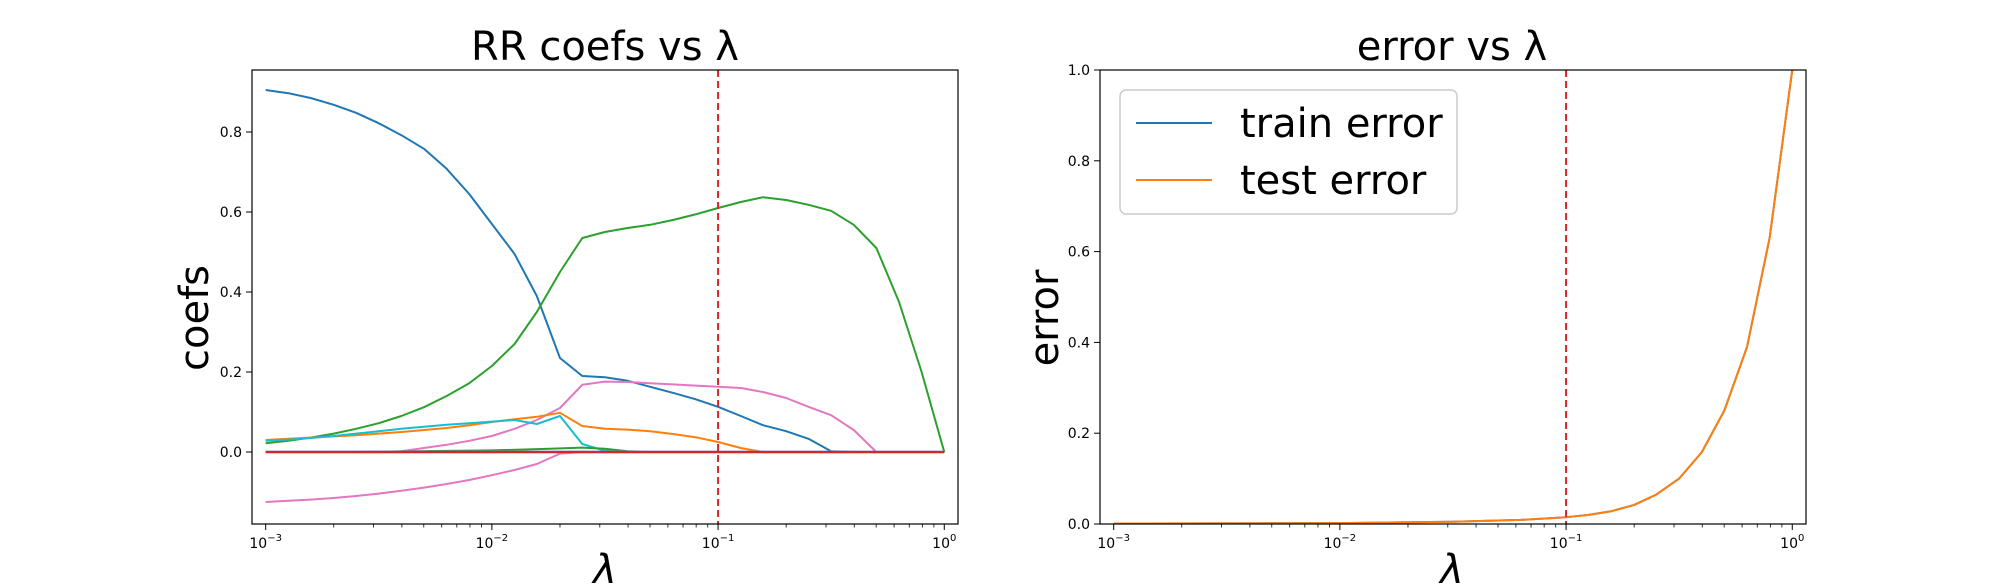 The height and width of the screenshot is (586, 2000). Describe the element at coordinates (1113, 542) in the screenshot. I see `error-xtick-label-0: 10⁻³` at that location.